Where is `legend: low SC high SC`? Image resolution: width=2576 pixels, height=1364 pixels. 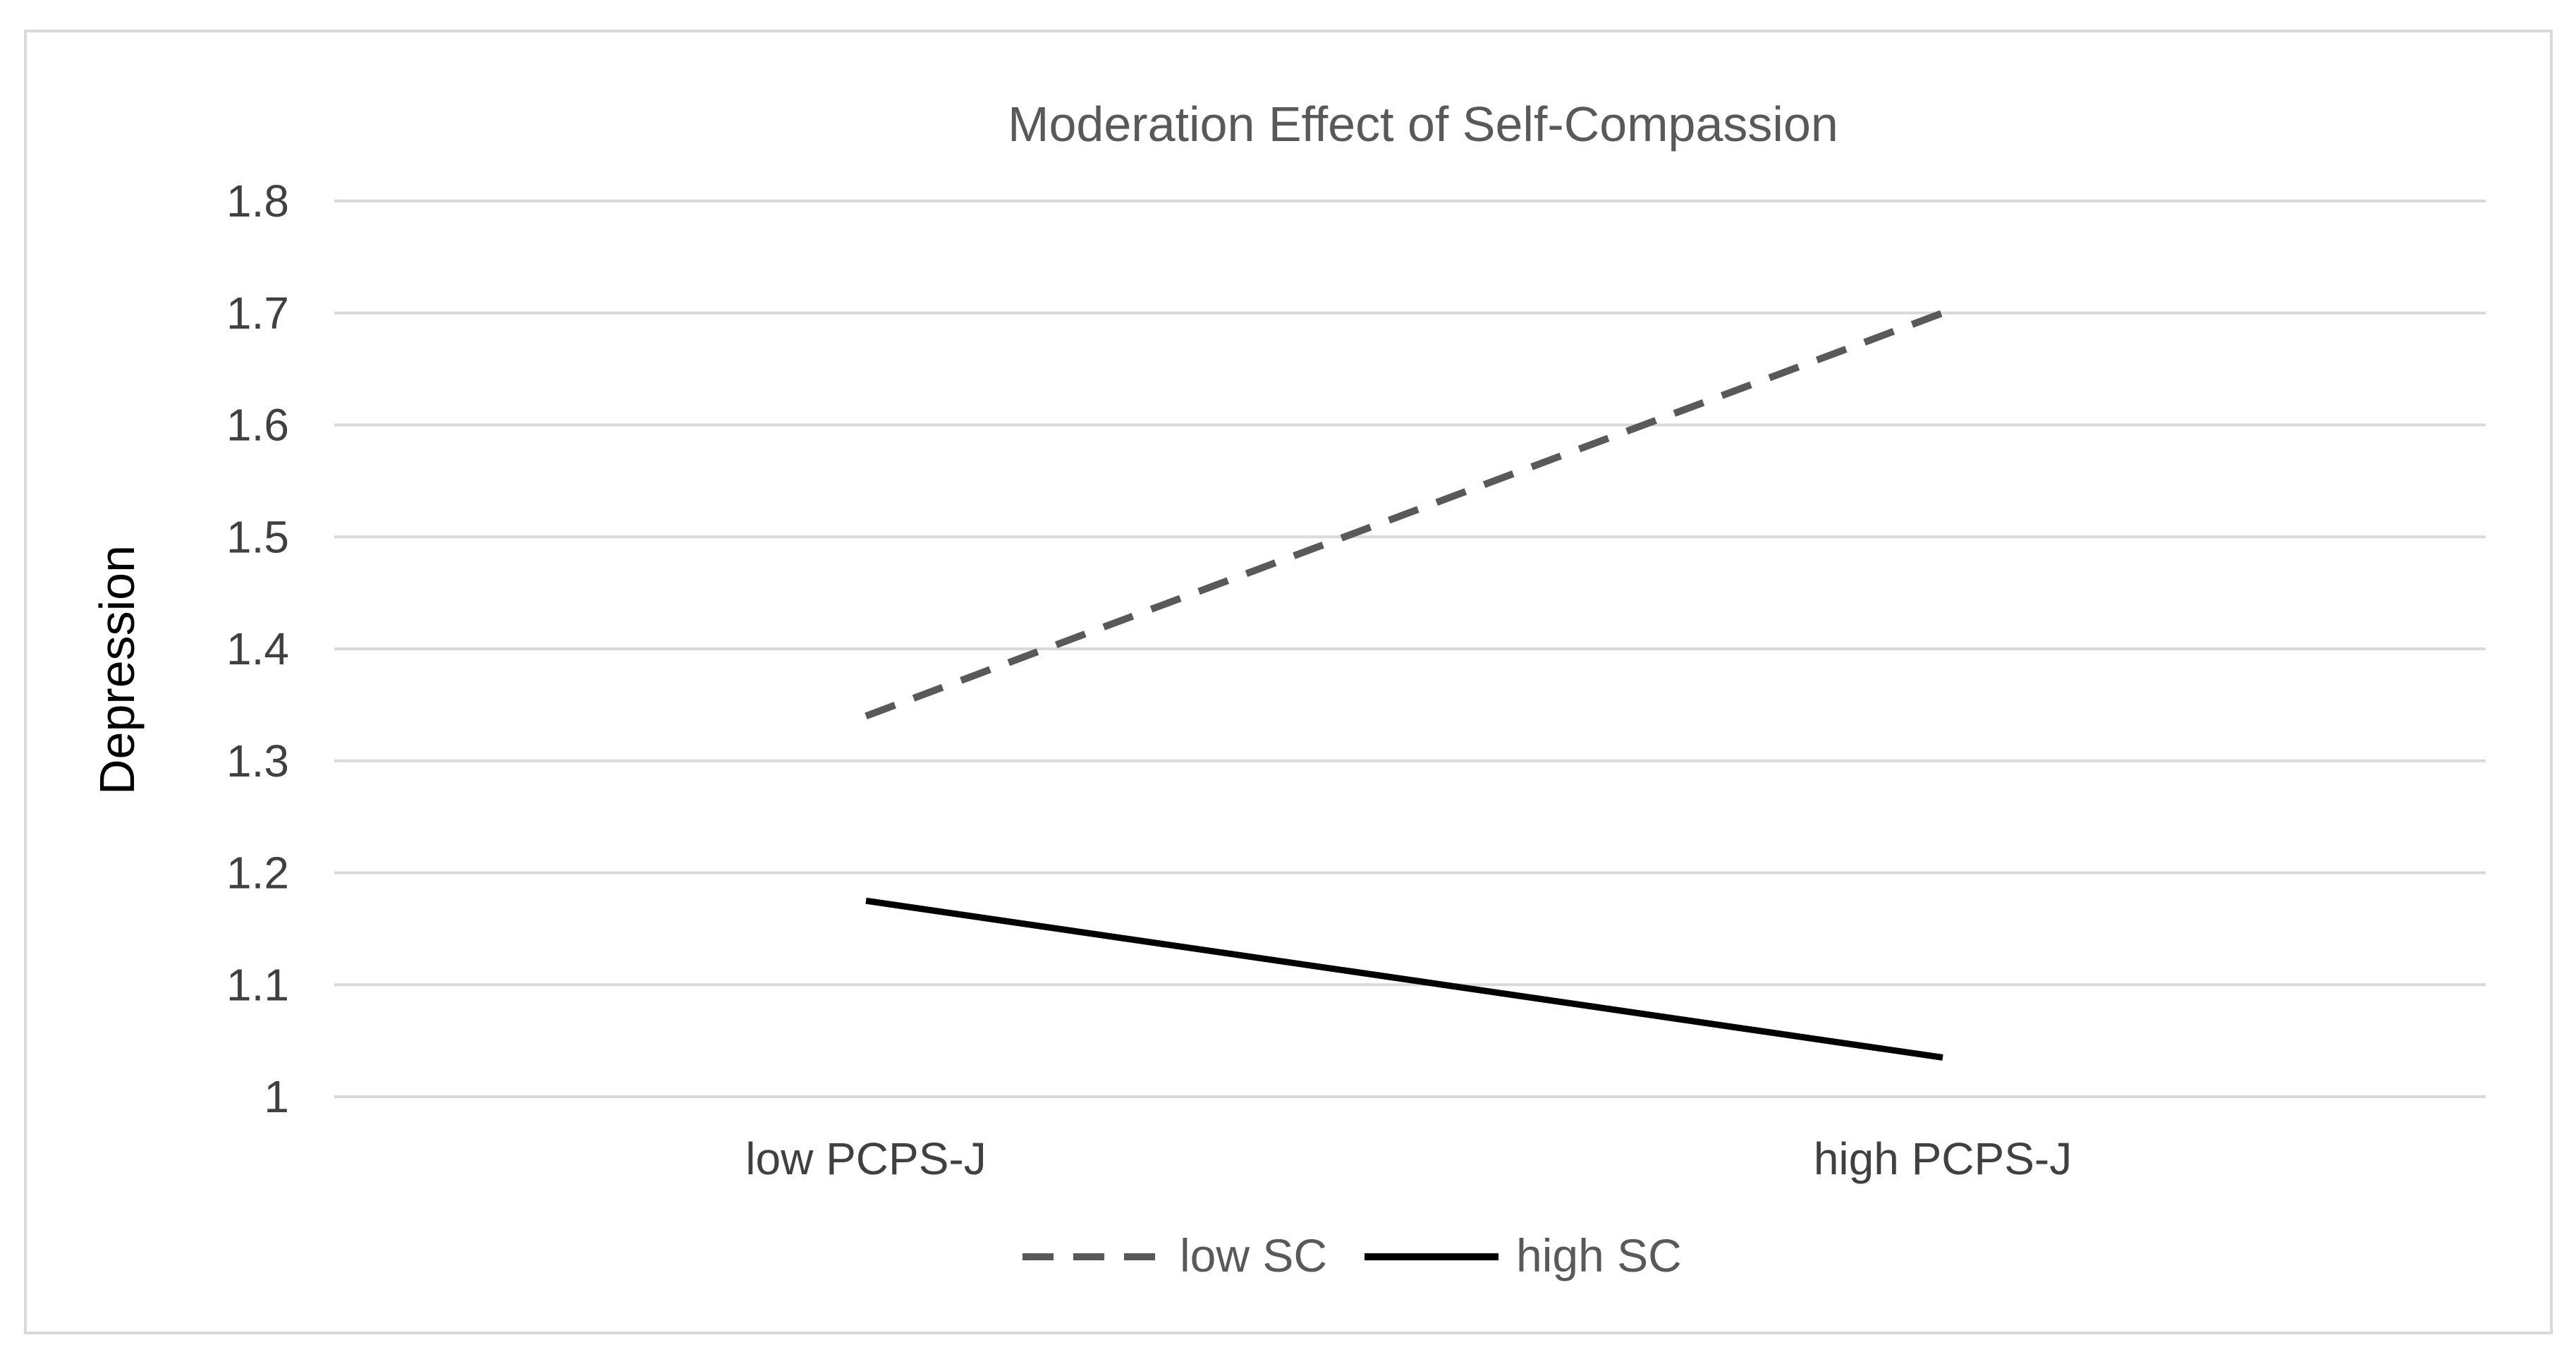 legend: low SC high SC is located at coordinates (1353, 1255).